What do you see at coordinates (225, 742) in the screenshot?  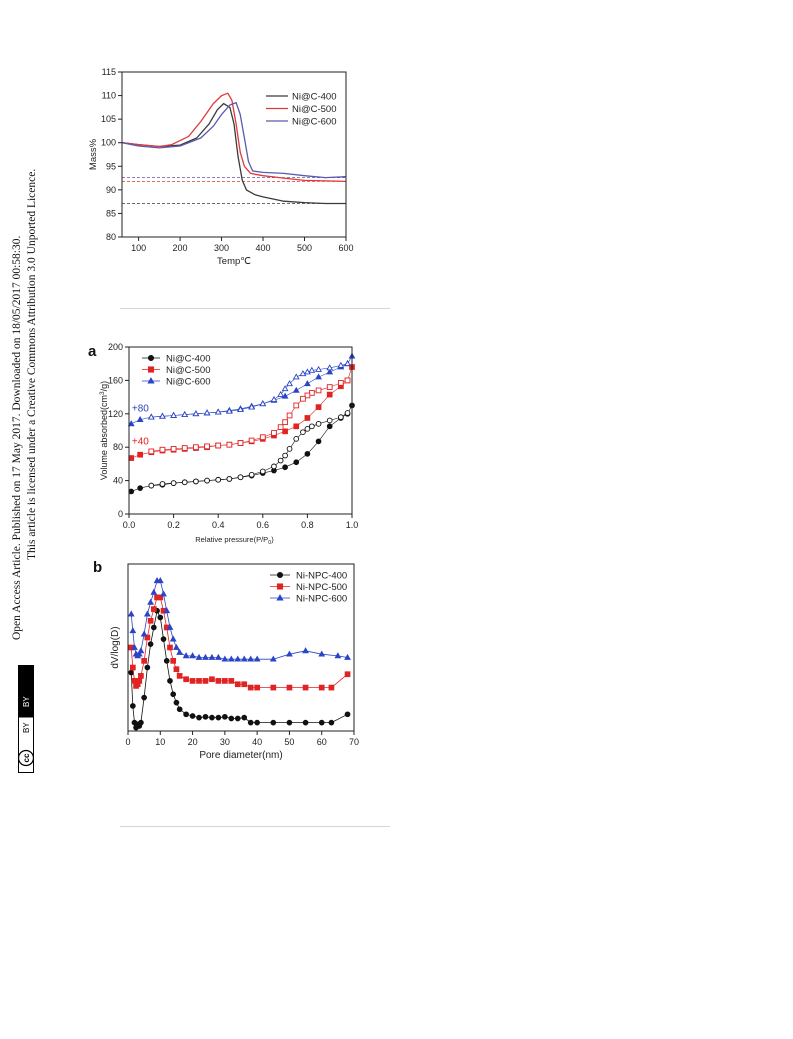 I see `psd-x-tick-label: 30` at bounding box center [225, 742].